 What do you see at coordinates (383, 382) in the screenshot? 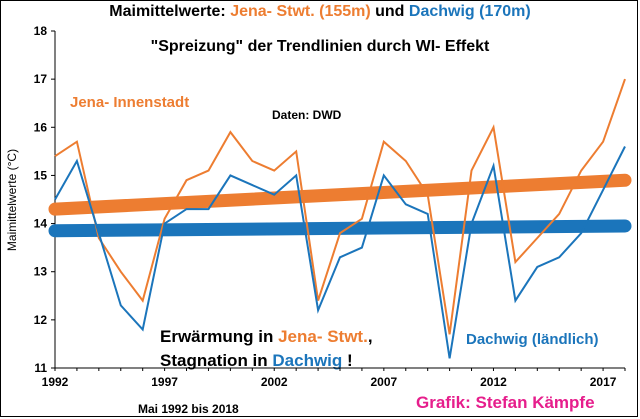
I see `x-tick-label: 2007` at bounding box center [383, 382].